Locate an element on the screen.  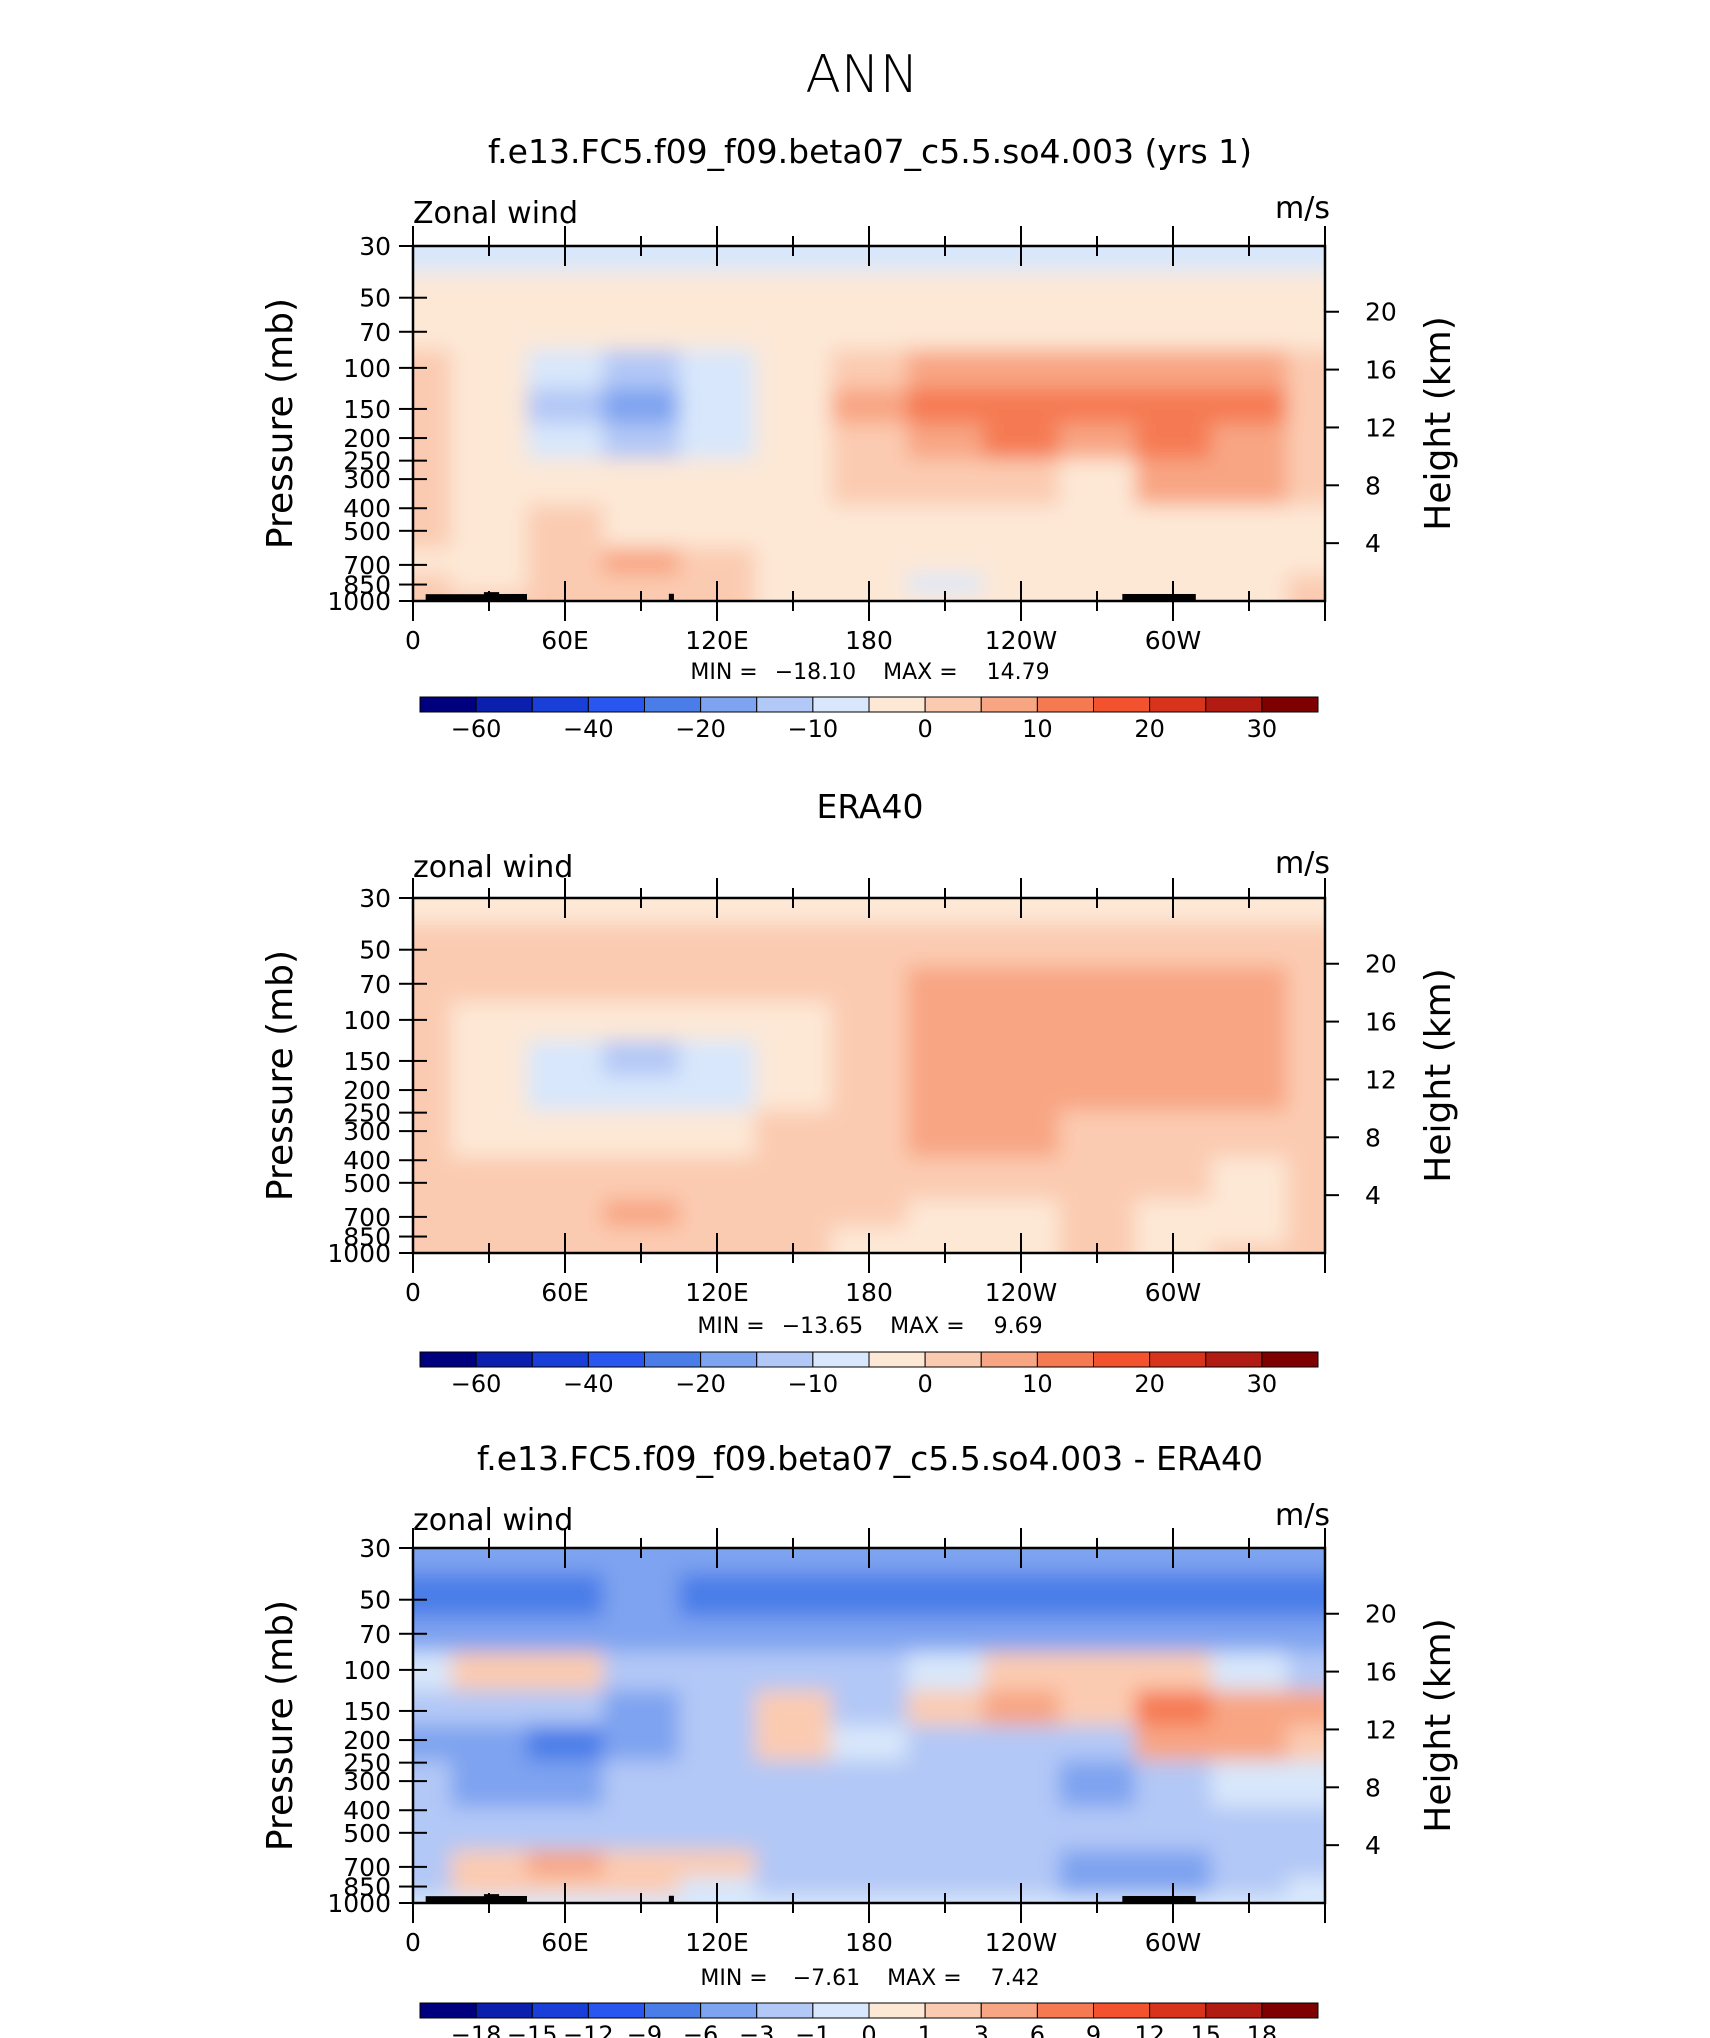
contour-field is located at coordinates (869, 1075).